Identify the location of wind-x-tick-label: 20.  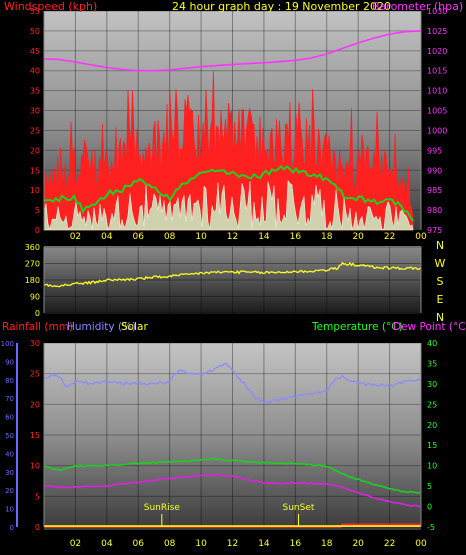
(358, 237).